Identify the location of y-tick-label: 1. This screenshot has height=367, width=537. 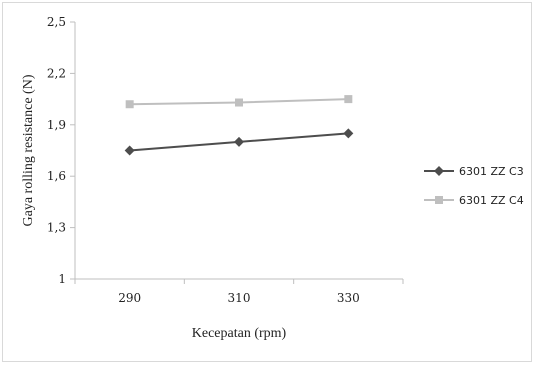
(62, 279).